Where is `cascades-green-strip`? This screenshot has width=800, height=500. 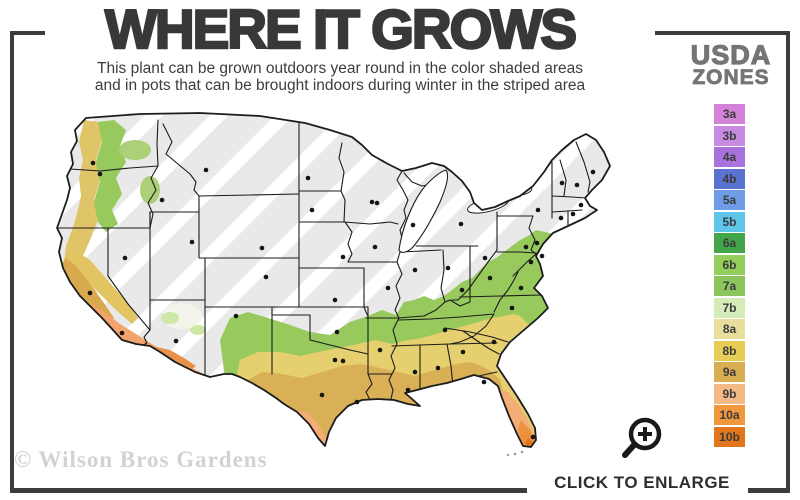 cascades-green-strip is located at coordinates (110, 176).